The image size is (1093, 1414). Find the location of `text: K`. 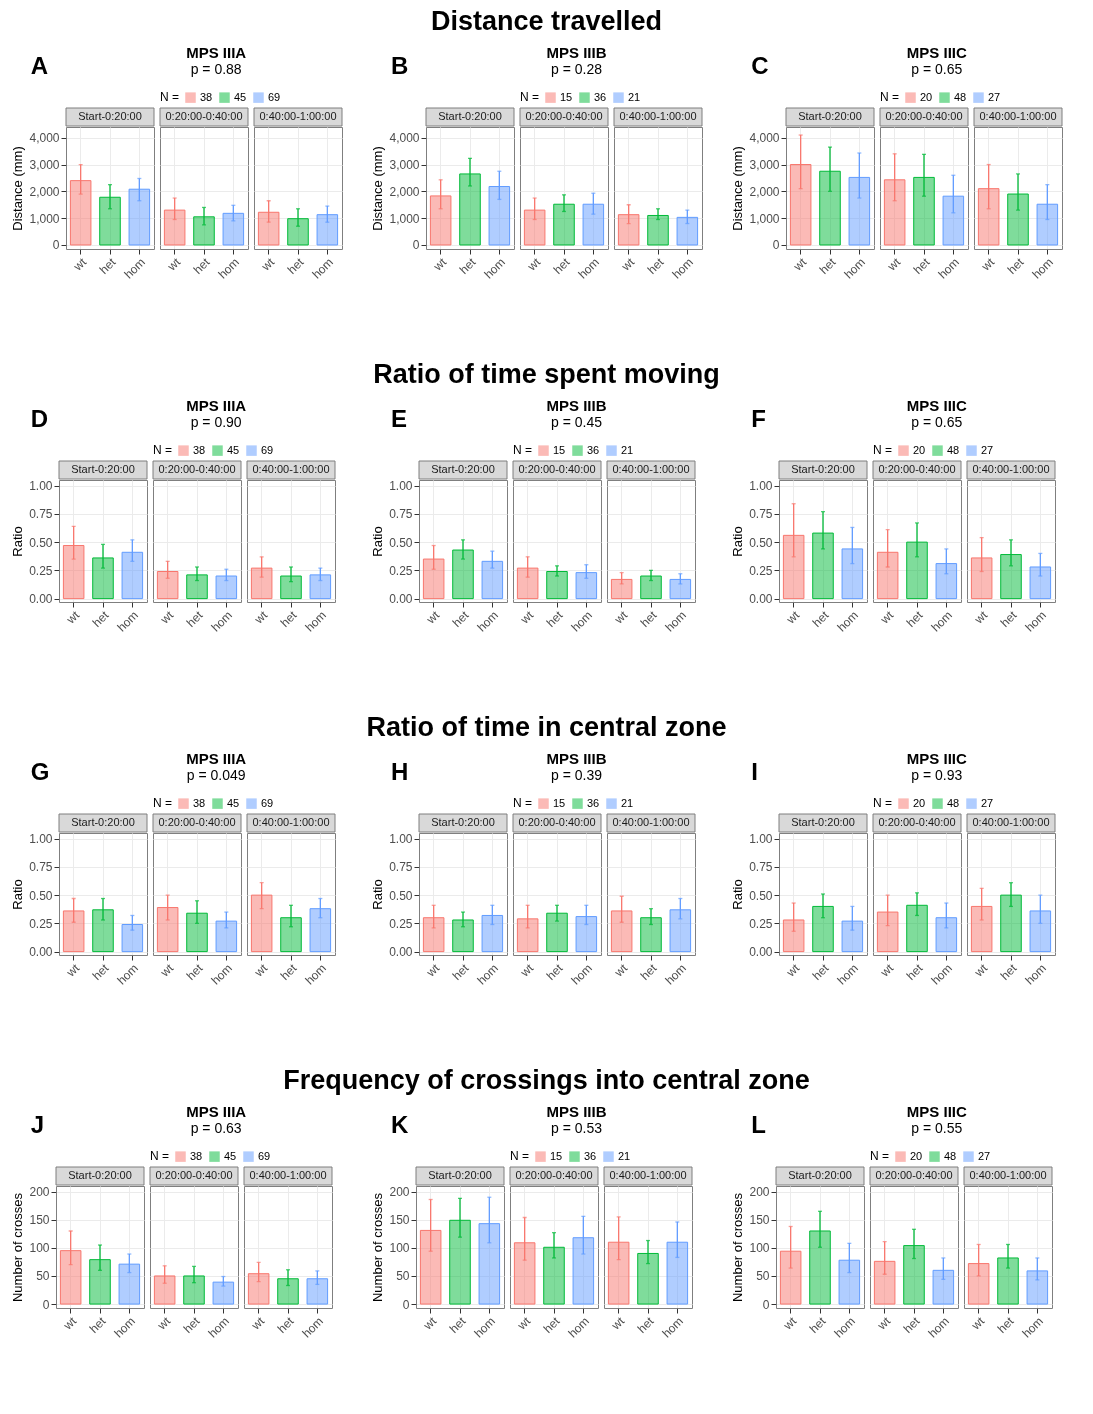

text: K is located at coordinates (399, 1125).